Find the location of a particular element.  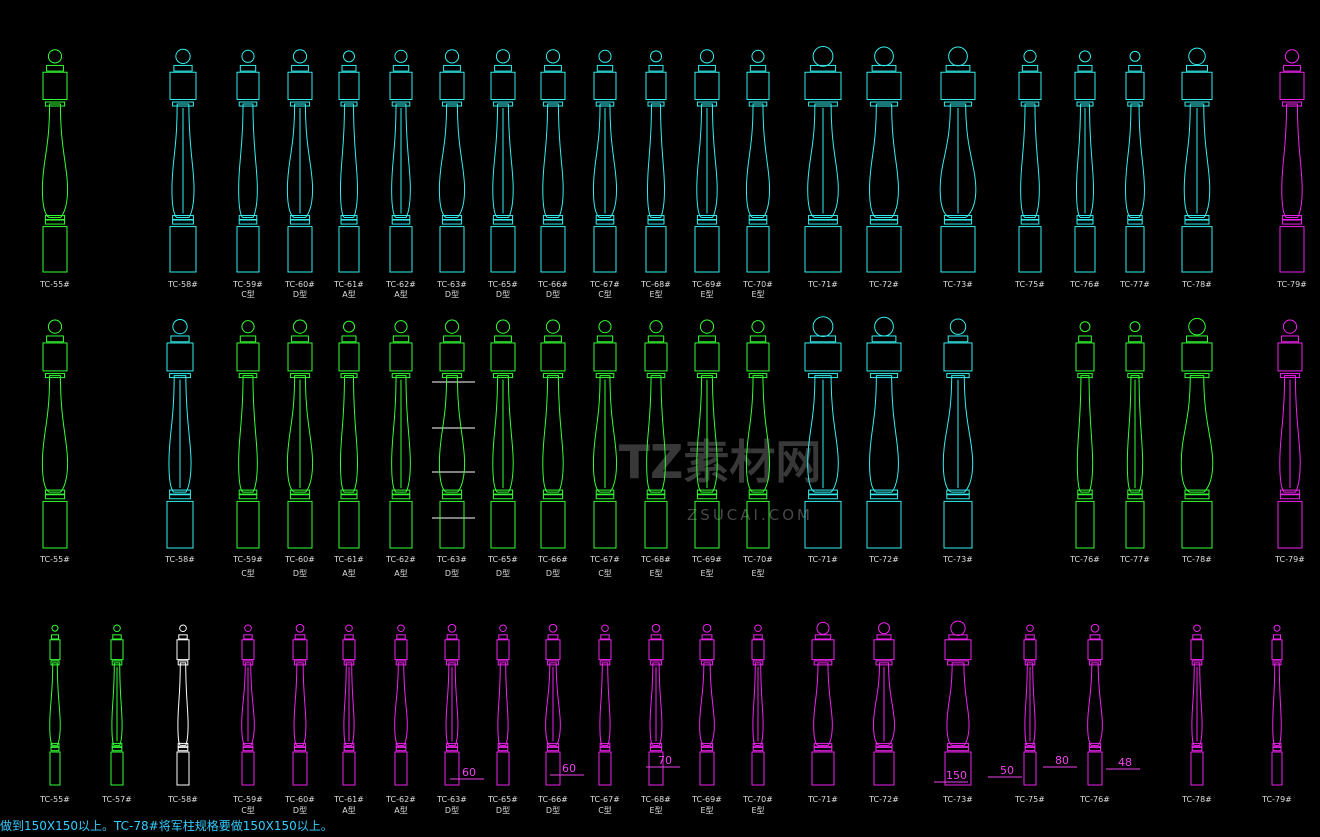

item-label: TC-62# is located at coordinates (400, 284).